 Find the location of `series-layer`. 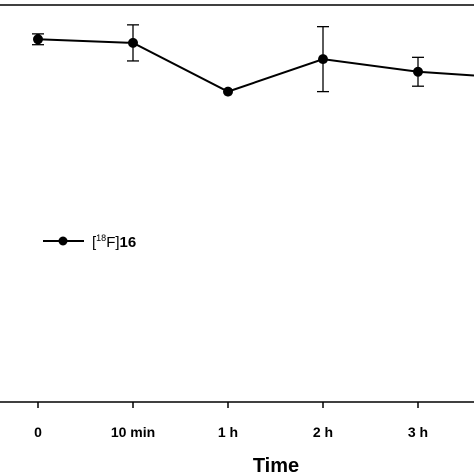

series-layer is located at coordinates (253, 60).